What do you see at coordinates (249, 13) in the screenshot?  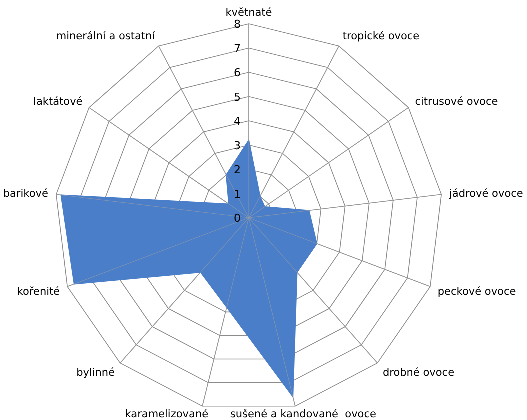 I see `spoke-label: květnaté` at bounding box center [249, 13].